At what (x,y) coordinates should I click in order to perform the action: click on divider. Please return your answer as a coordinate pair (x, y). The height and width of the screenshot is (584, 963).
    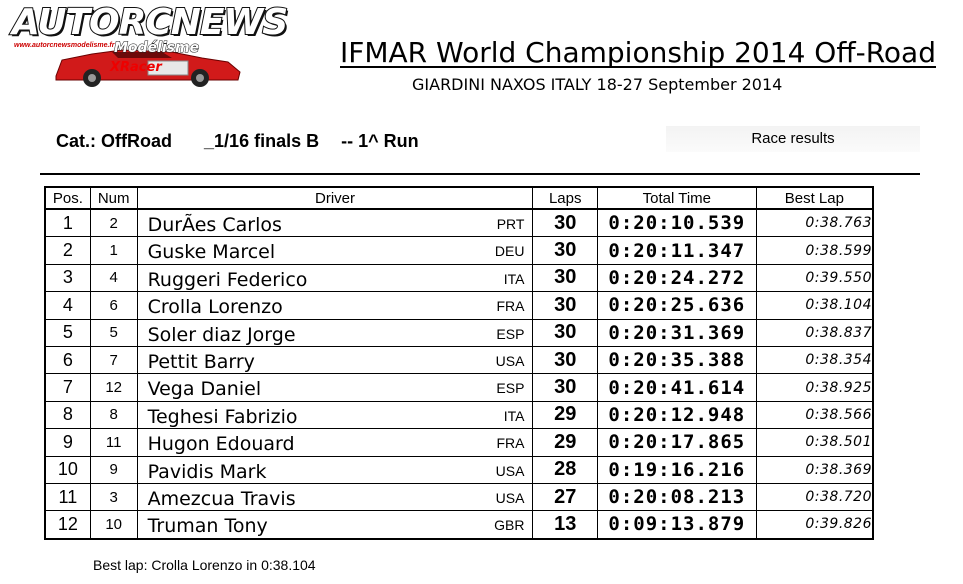
    Looking at the image, I should click on (480, 174).